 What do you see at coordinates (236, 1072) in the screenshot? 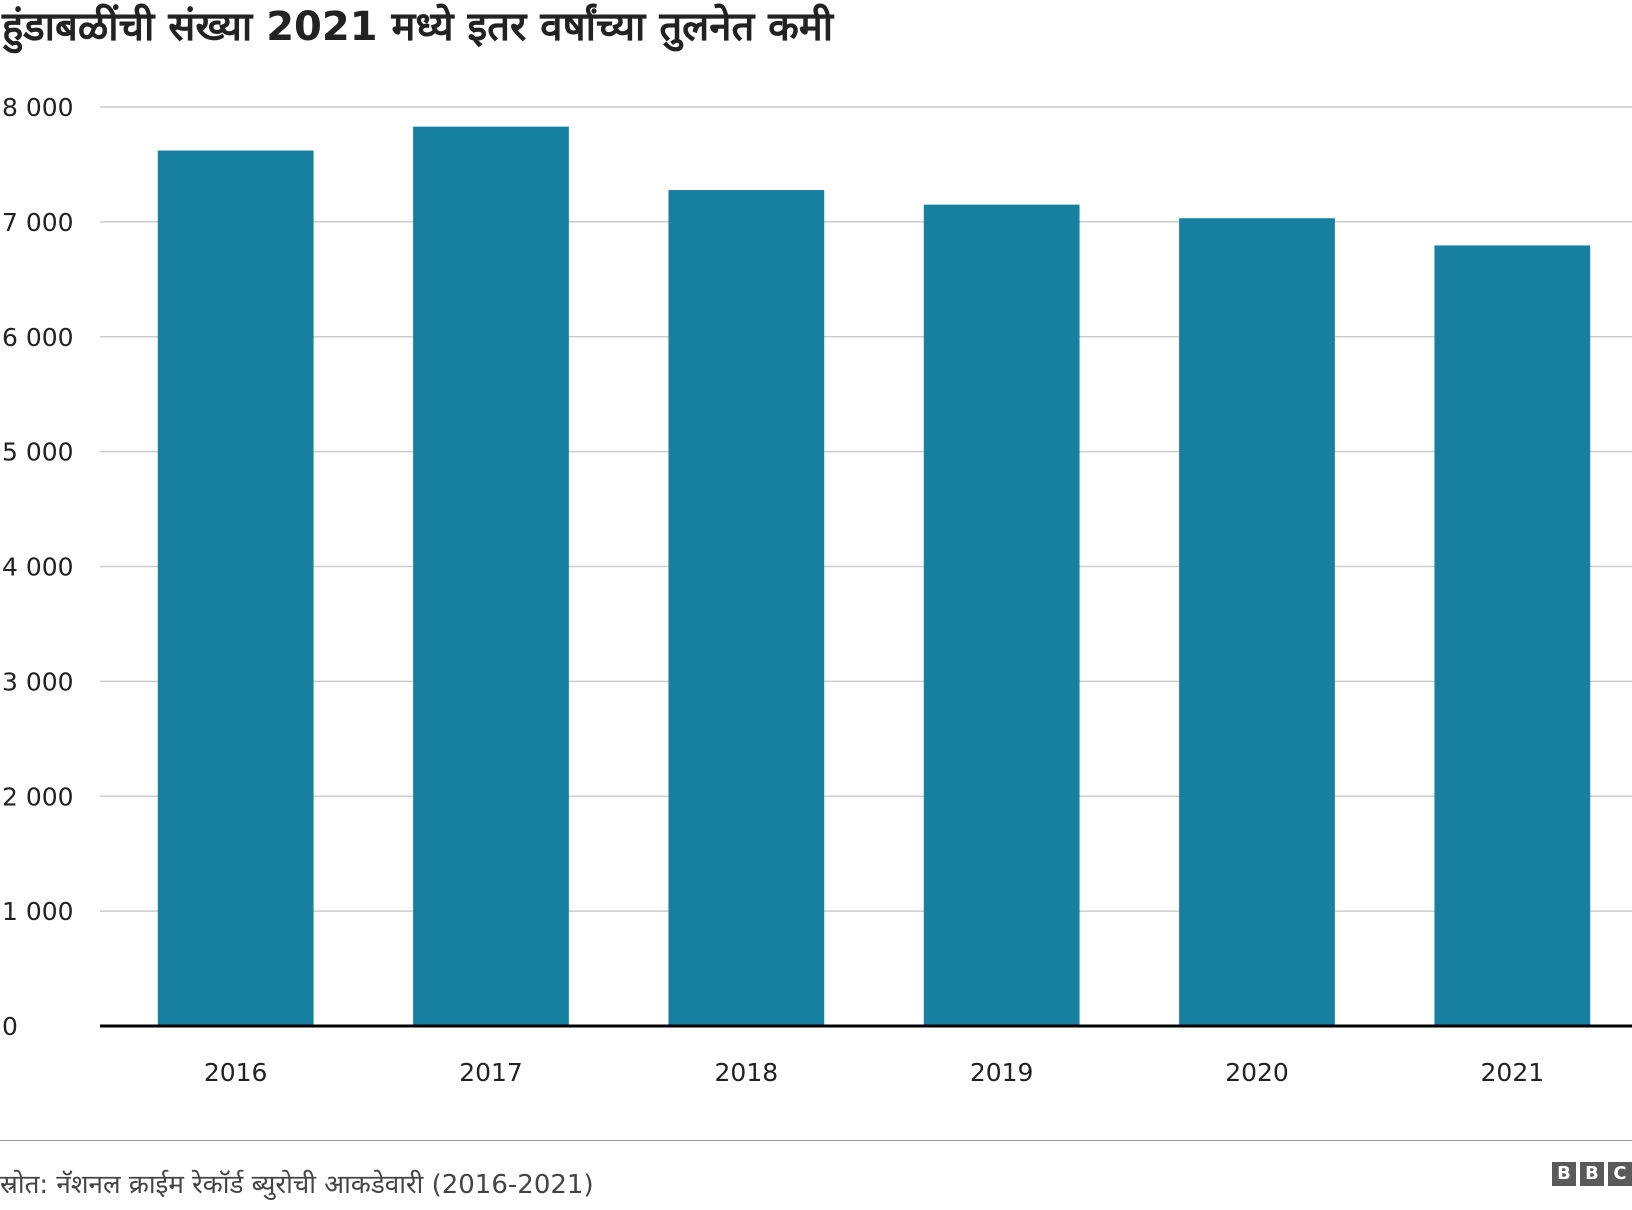
I see `x-tick-label: 2016` at bounding box center [236, 1072].